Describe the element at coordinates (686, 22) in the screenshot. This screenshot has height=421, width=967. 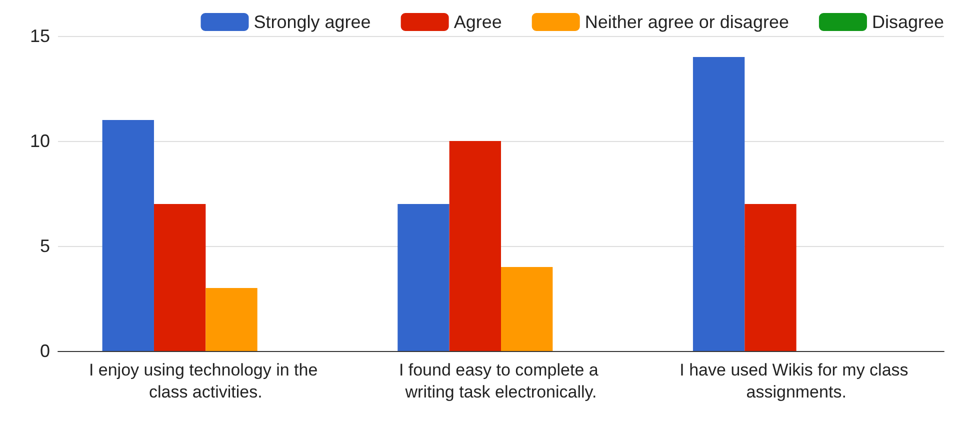
I see `legend-label: Neither agree or disagree` at that location.